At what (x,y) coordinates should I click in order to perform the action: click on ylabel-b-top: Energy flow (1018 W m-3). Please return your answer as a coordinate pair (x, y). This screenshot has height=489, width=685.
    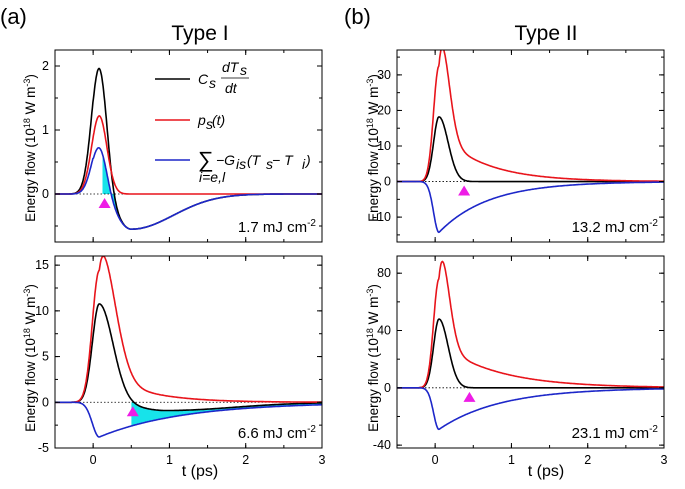
    Looking at the image, I should click on (373, 148).